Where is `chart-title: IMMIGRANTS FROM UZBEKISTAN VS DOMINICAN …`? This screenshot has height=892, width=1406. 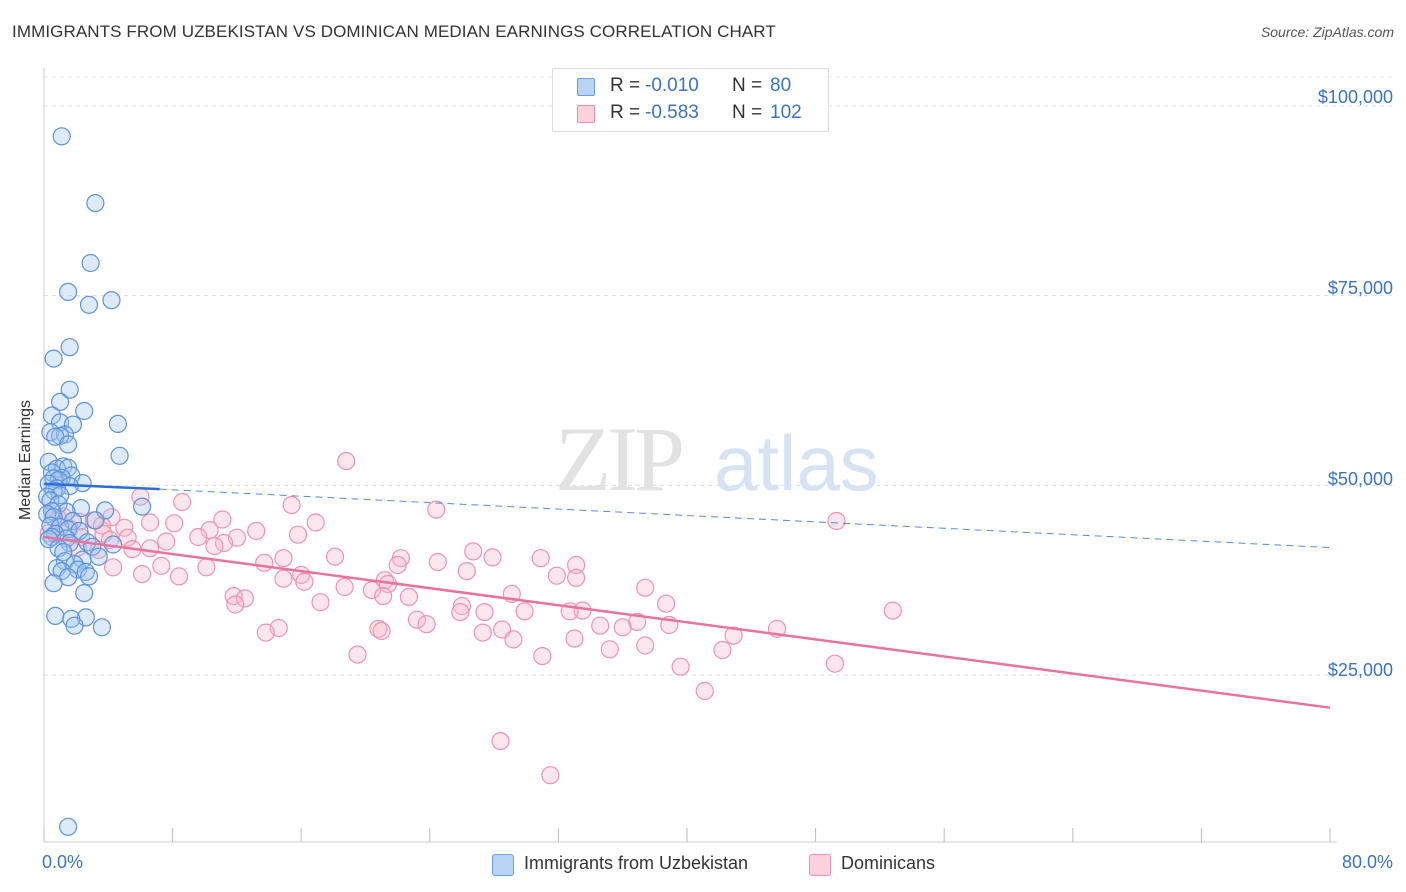
chart-title: IMMIGRANTS FROM UZBEKISTAN VS DOMINICAN … is located at coordinates (394, 31).